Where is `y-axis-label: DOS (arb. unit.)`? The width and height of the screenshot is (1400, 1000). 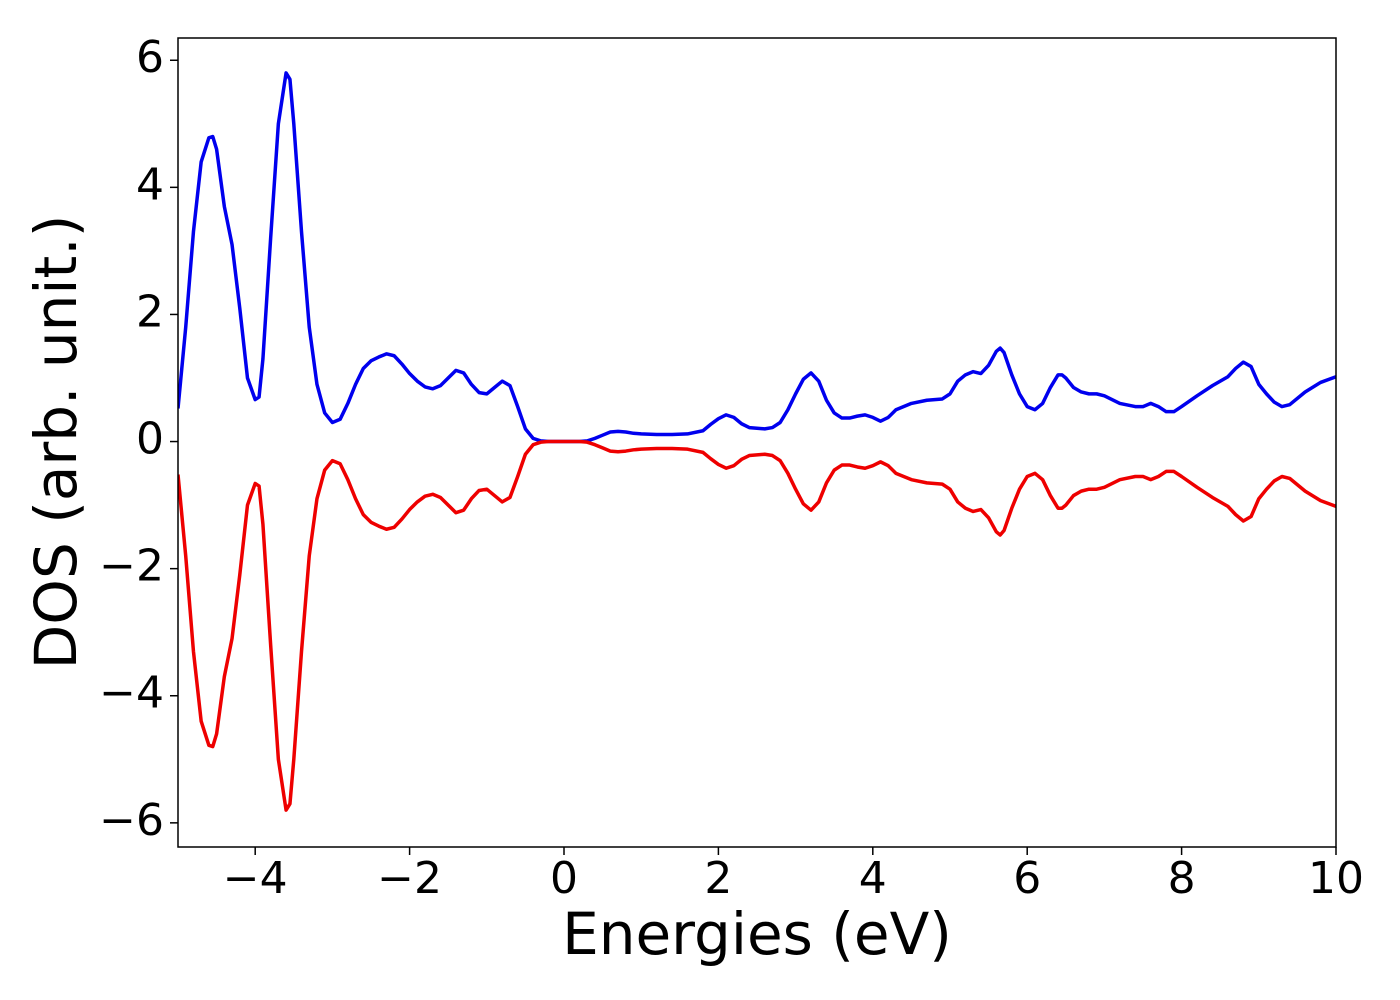
y-axis-label: DOS (arb. unit.) is located at coordinates (56, 442).